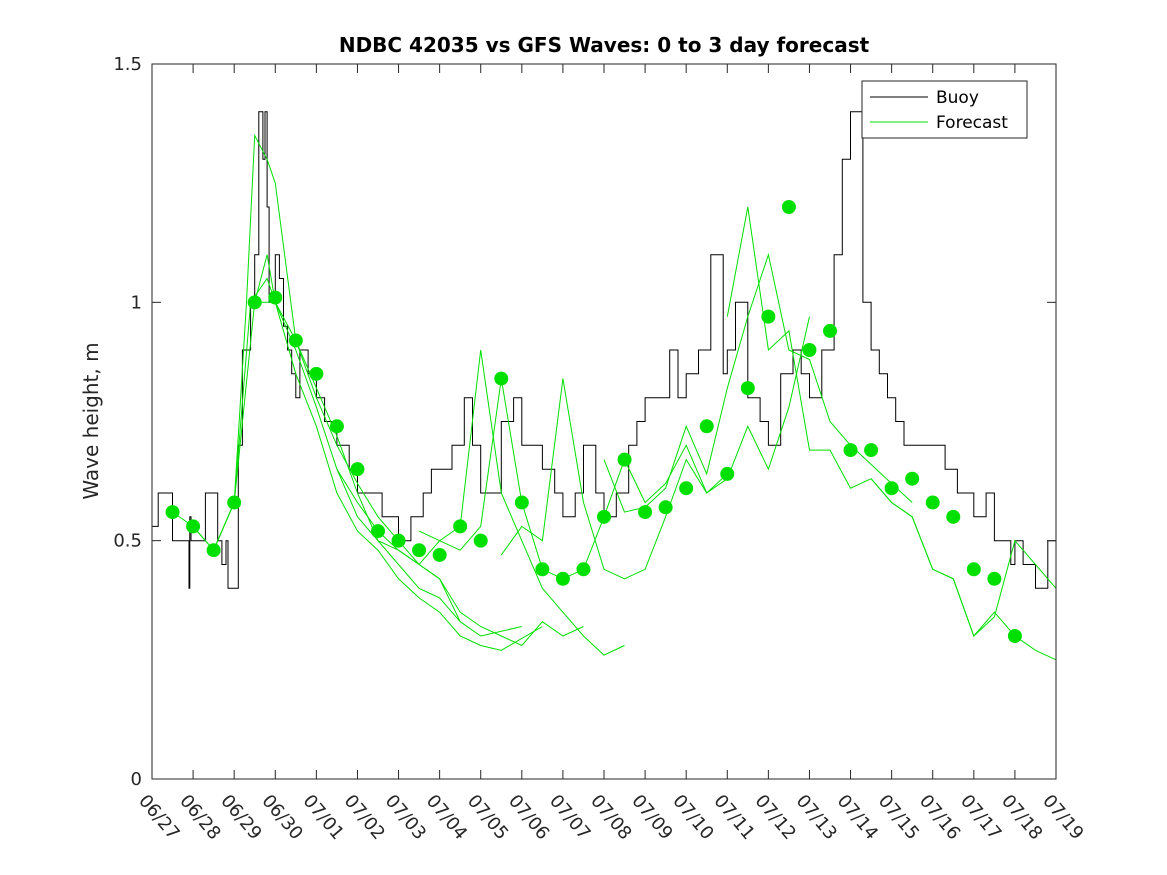  I want to click on legend: Buoy Forecast, so click(944, 109).